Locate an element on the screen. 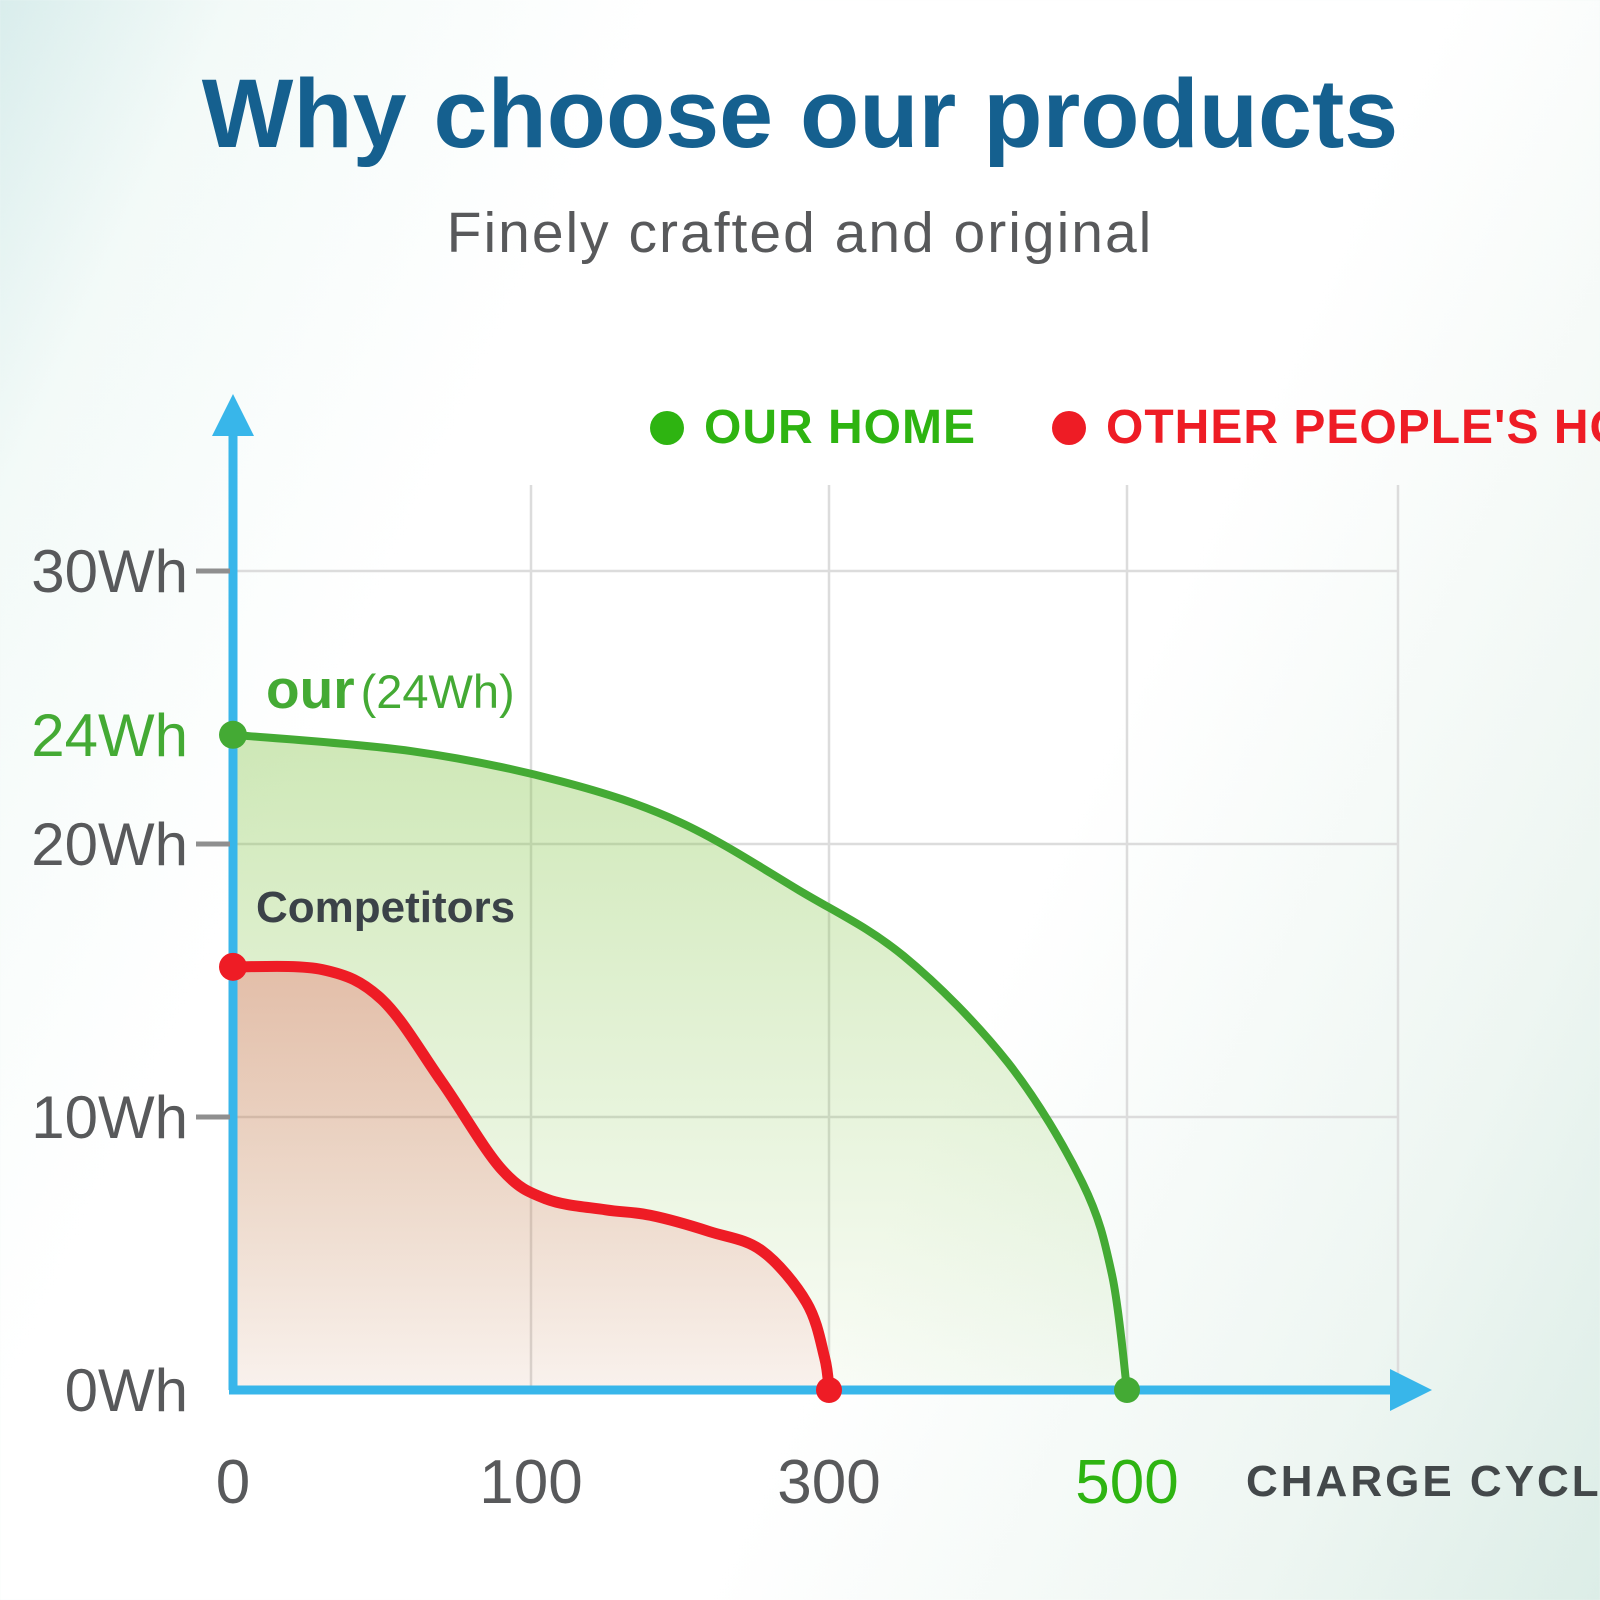 The image size is (1600, 1600). x-axis-title: CHARGE CYCLES is located at coordinates (1423, 1481).